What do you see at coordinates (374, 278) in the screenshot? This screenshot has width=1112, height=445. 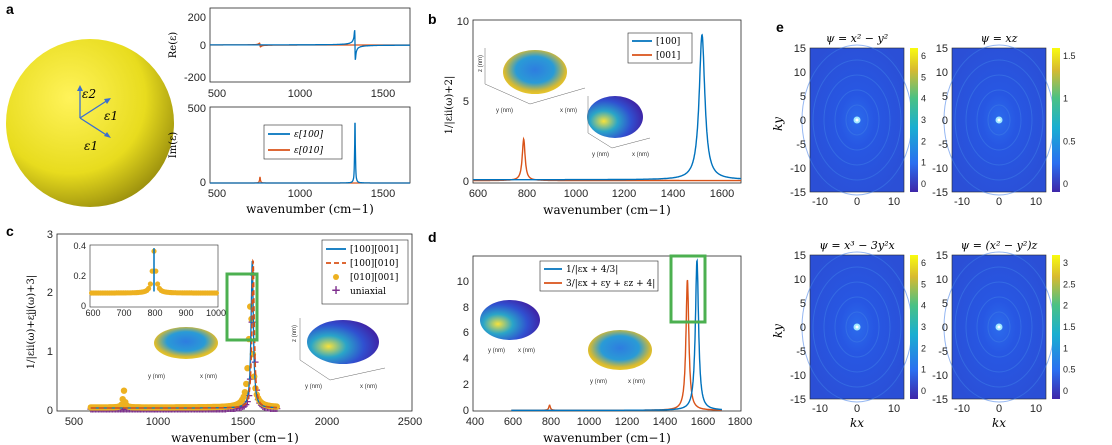 I see `c-legend-010-001: [010][001]` at bounding box center [374, 278].